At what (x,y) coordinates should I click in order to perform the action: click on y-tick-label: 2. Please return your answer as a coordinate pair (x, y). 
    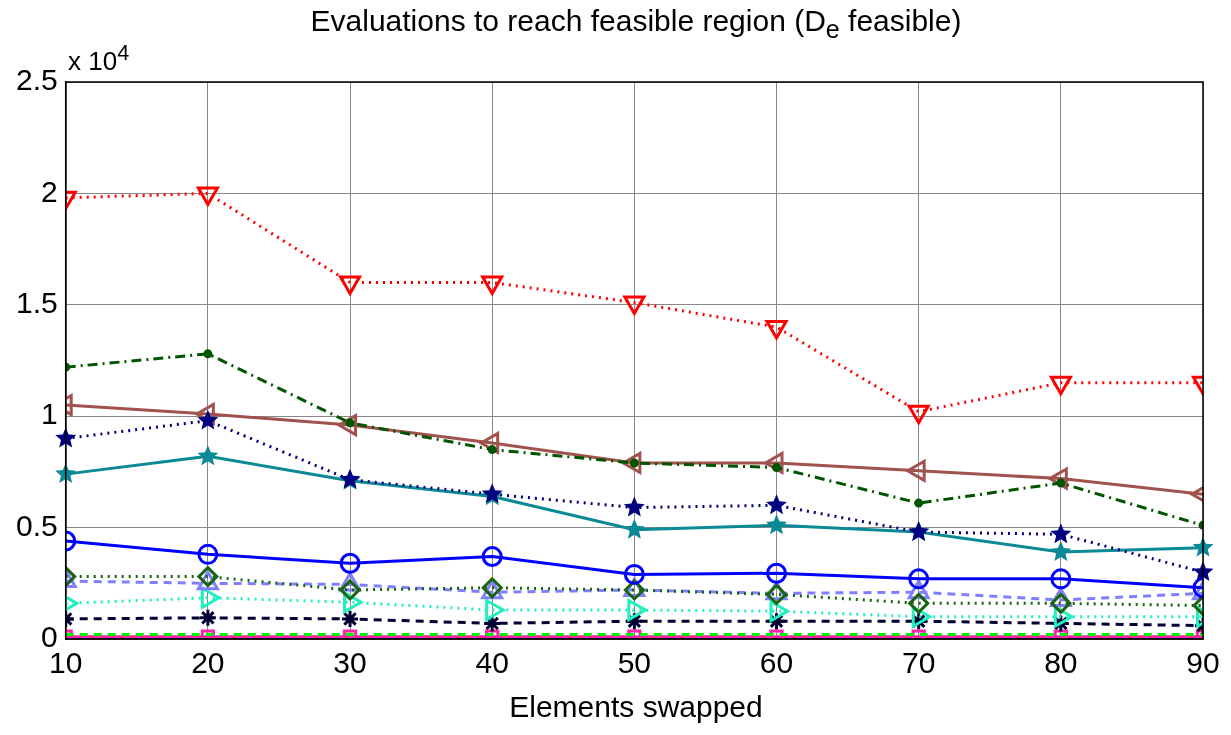
    Looking at the image, I should click on (49, 191).